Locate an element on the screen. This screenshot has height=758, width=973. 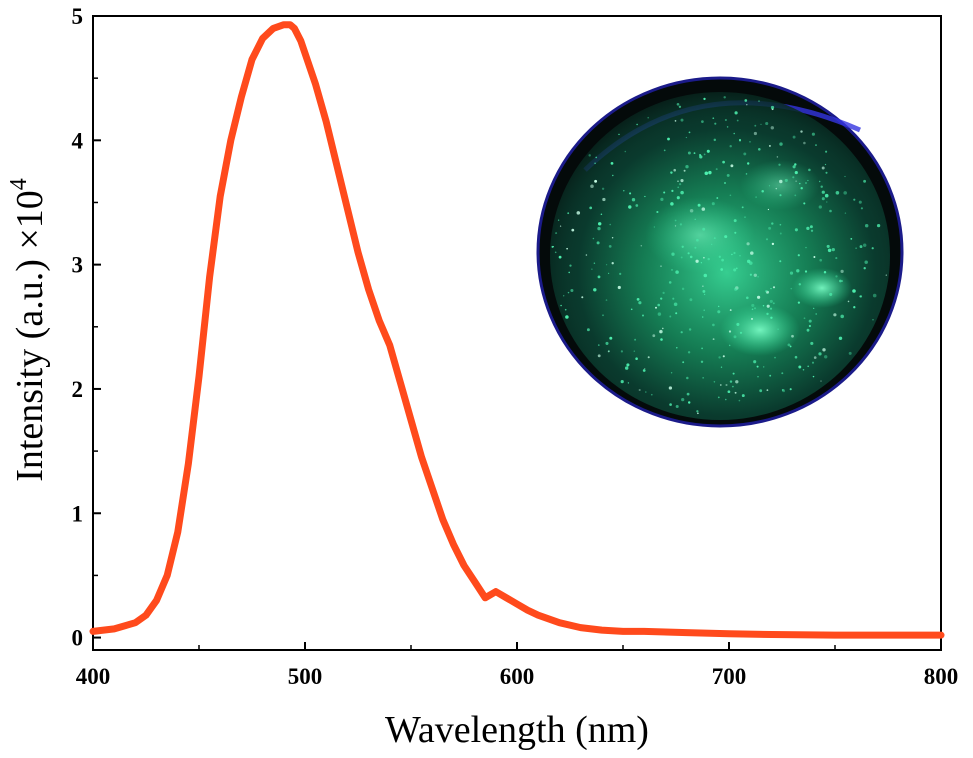
y-tick-label: 0 is located at coordinates (78, 638).